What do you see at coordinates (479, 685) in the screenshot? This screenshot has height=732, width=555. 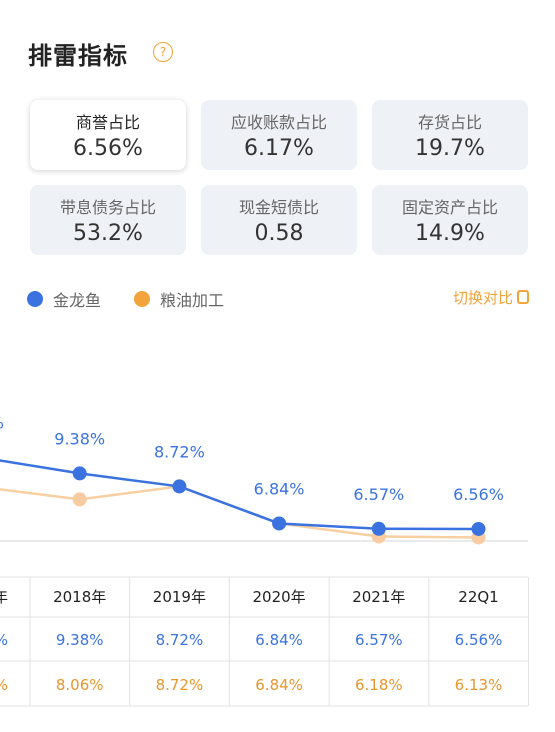 I see `table-cell: 6.13%` at bounding box center [479, 685].